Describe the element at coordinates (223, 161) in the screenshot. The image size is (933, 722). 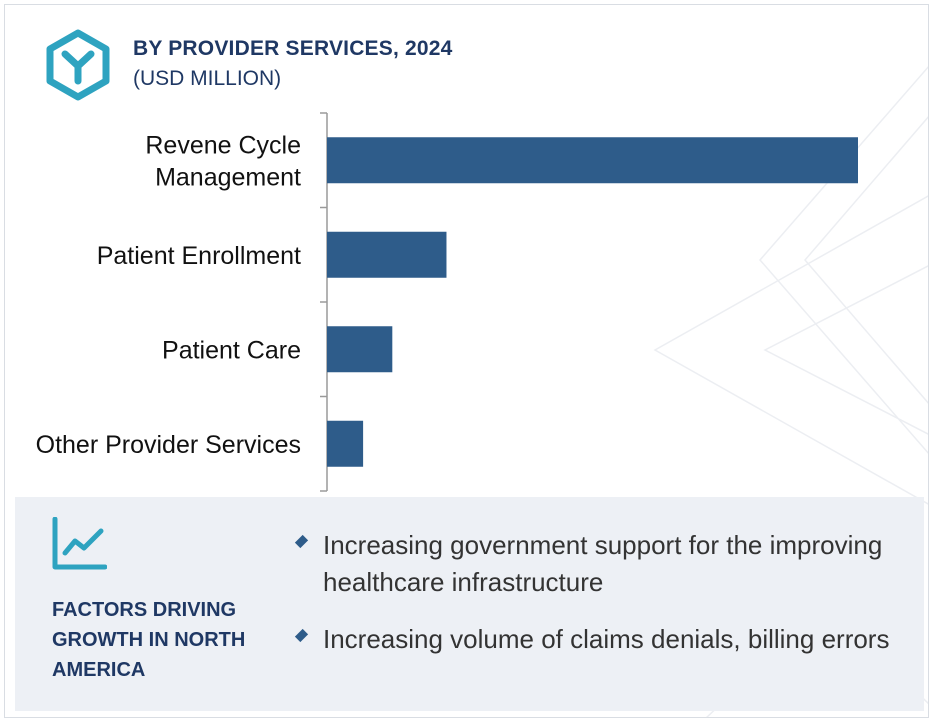
I see `category-label: Revene Cycle Management` at that location.